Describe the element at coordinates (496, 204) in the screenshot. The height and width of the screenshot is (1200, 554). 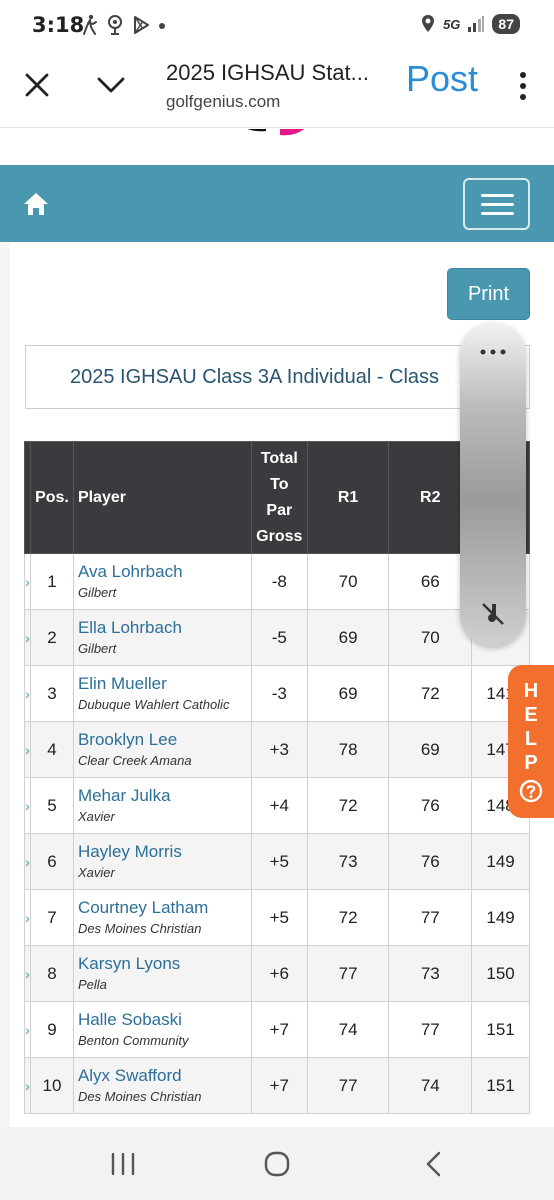
I see `hamburger-menu-button` at that location.